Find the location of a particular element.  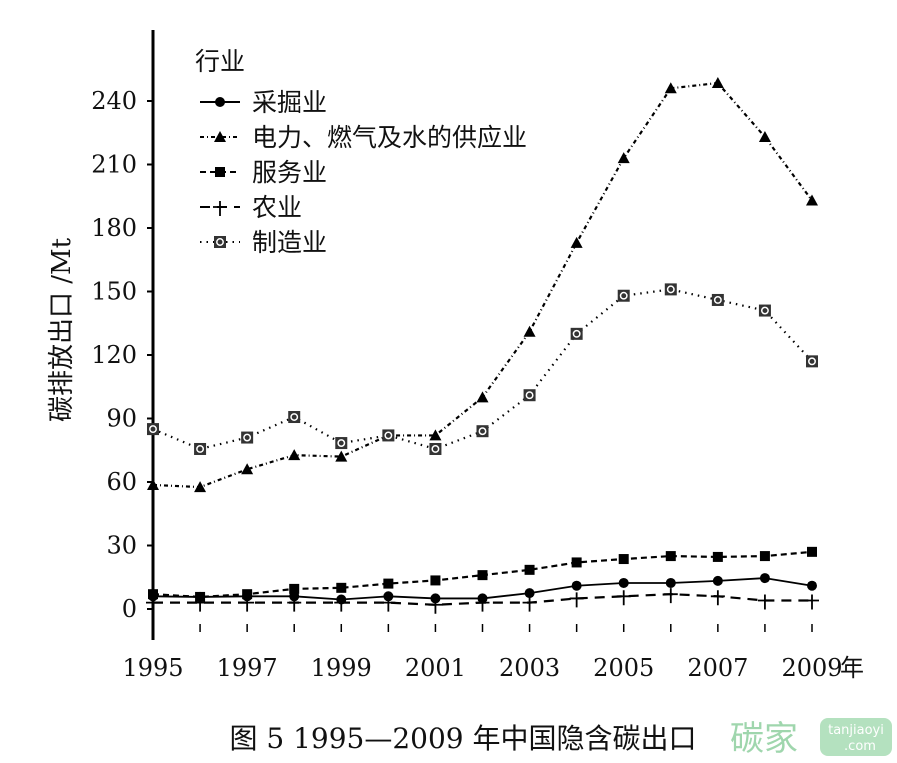

x-tick-label: 2005 is located at coordinates (623, 668).